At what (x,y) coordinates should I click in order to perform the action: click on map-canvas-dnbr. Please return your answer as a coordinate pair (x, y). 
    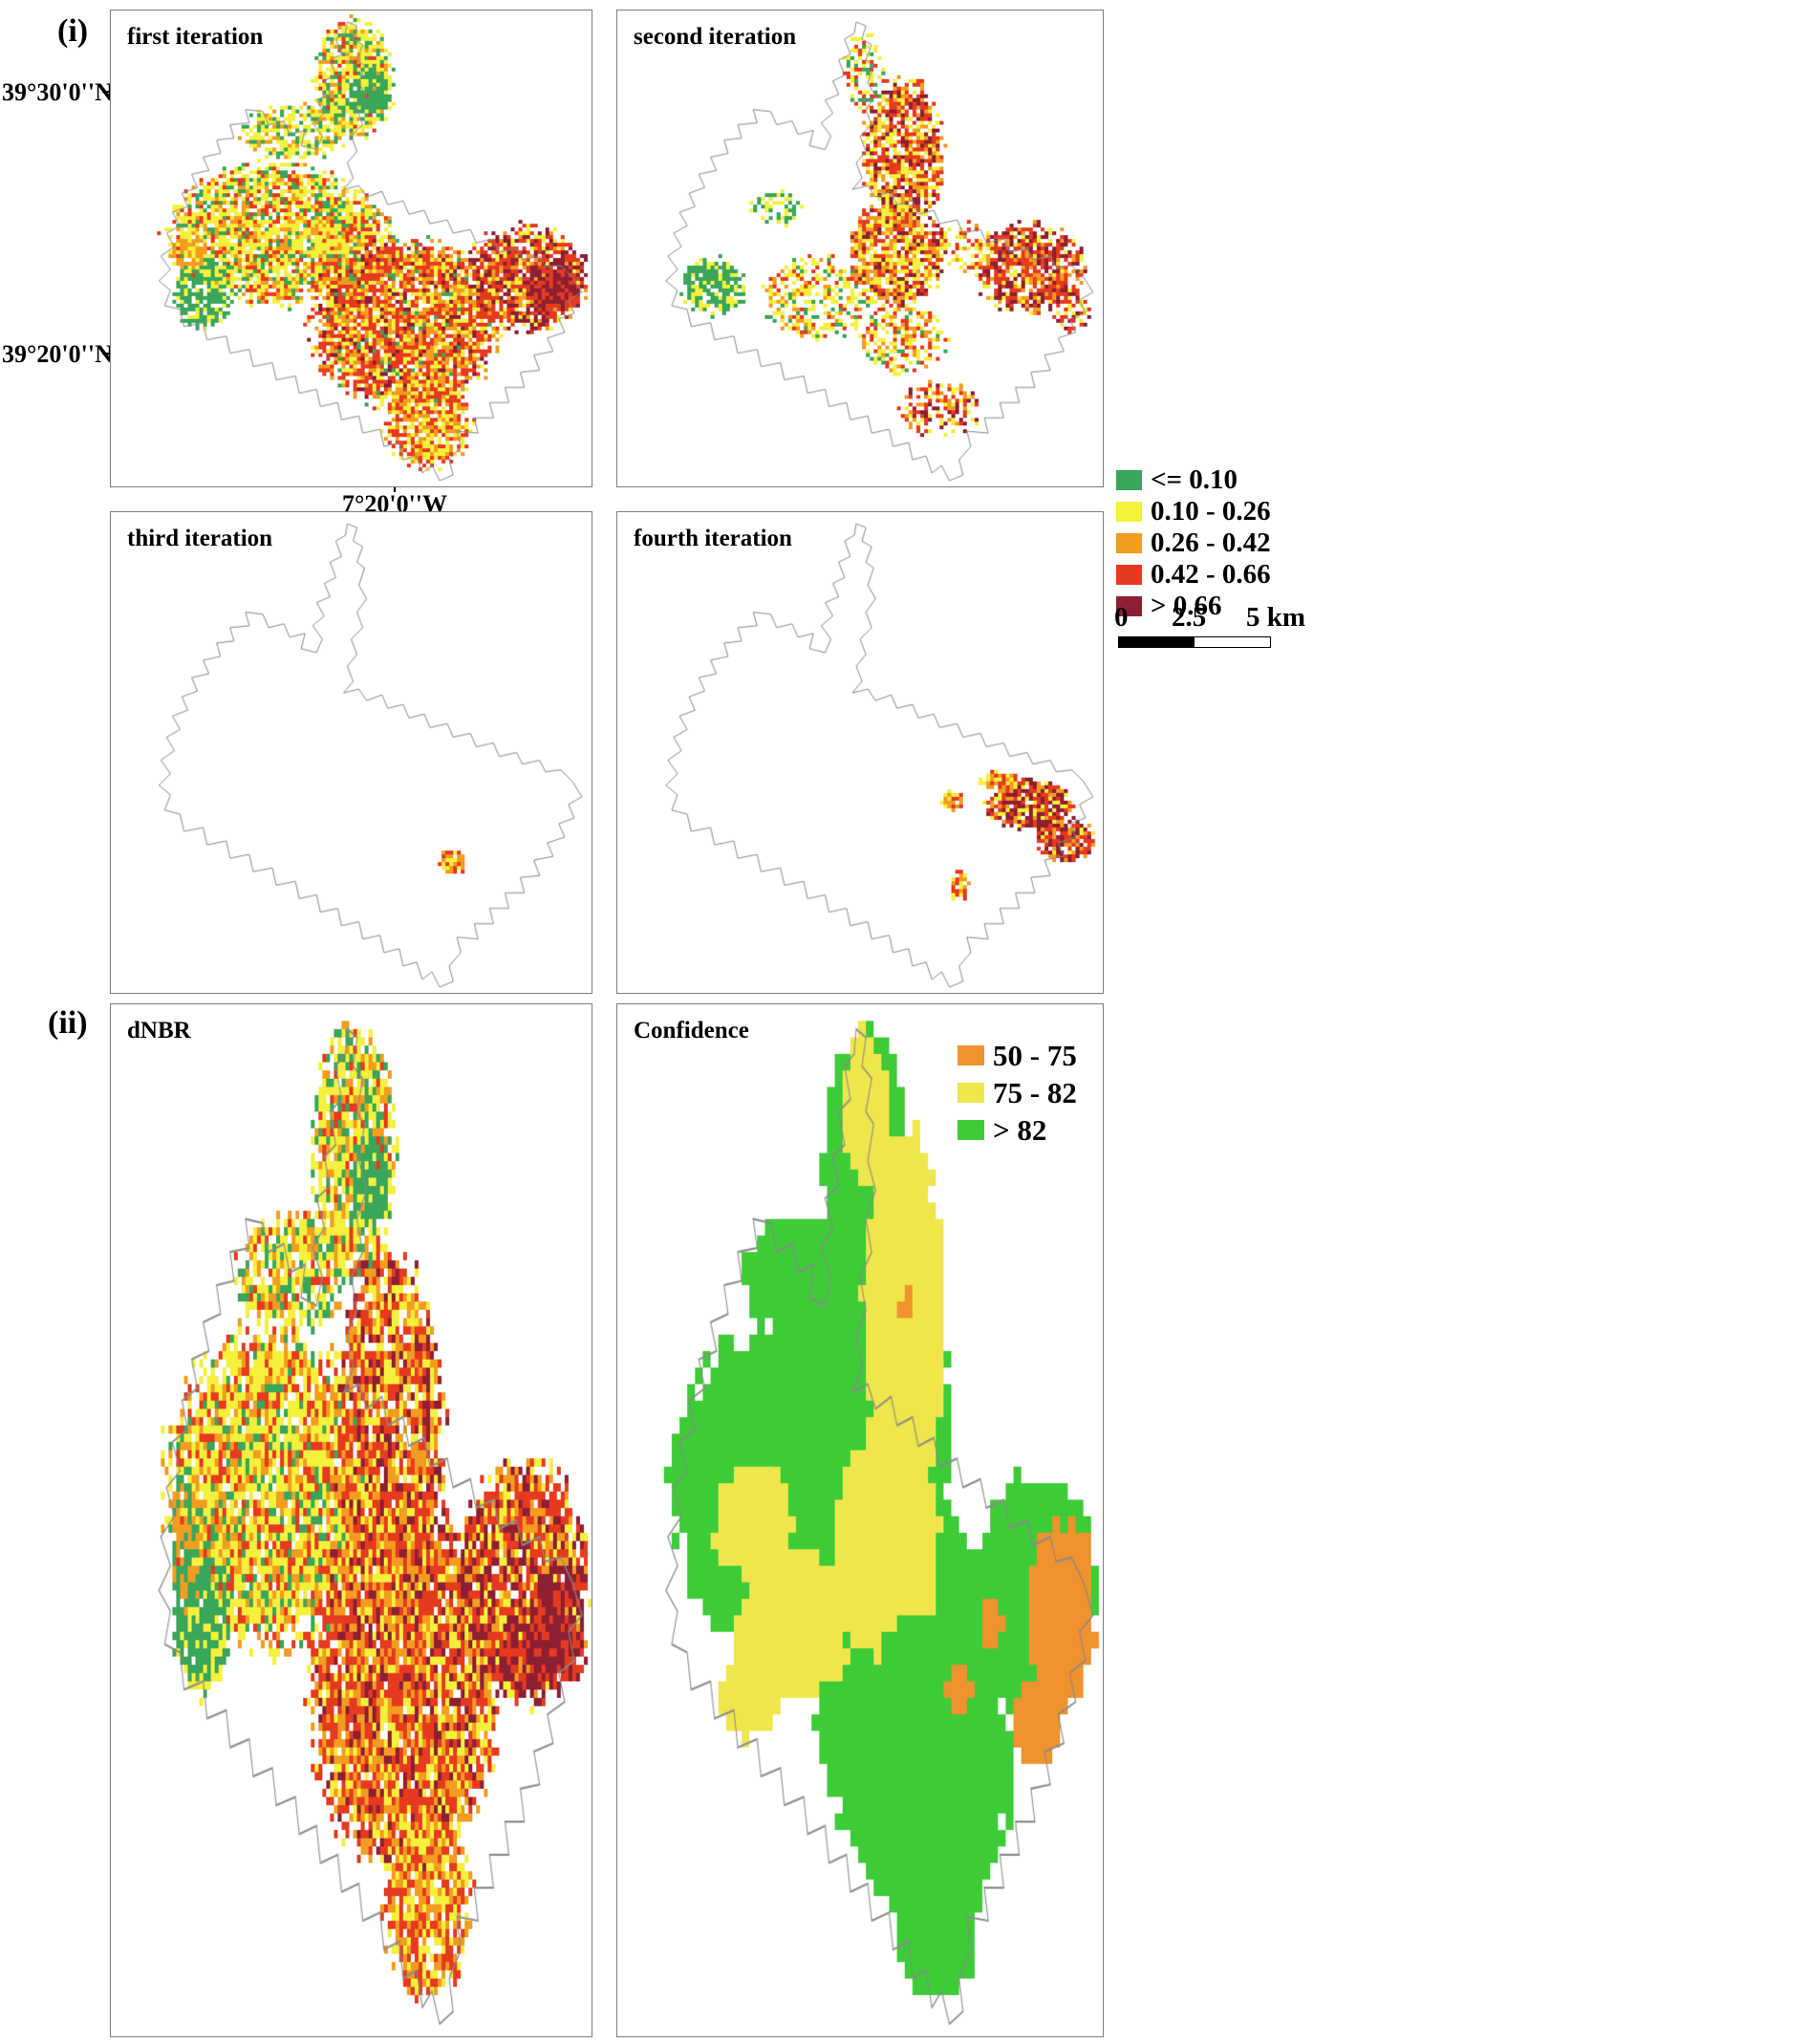
    Looking at the image, I should click on (351, 1520).